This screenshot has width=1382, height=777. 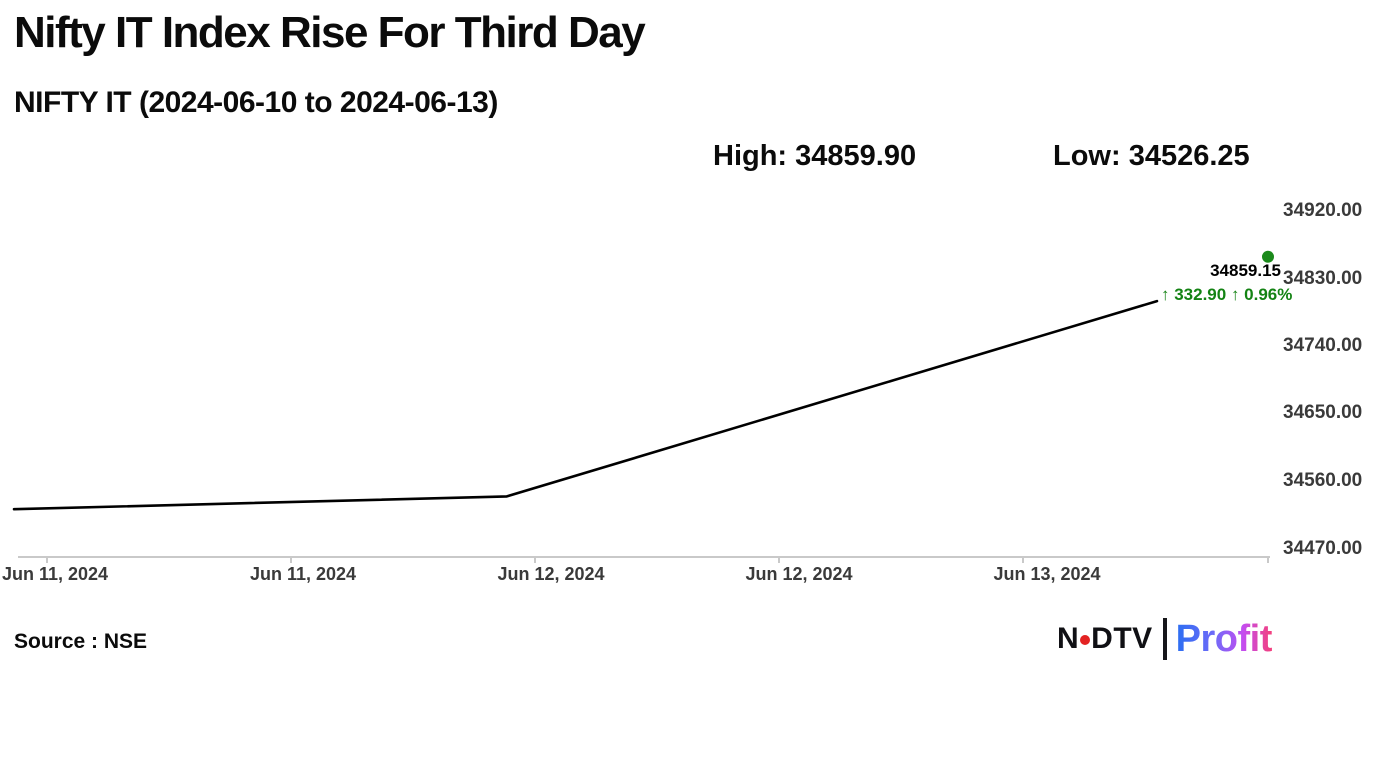 I want to click on ndtv-red-dot-icon, so click(x=1085, y=640).